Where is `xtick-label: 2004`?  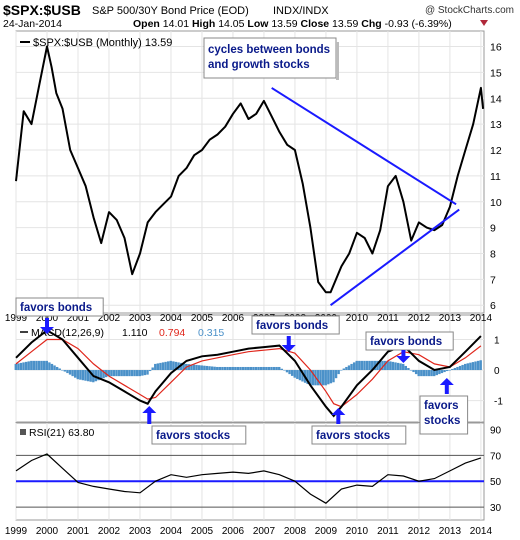
xtick-label: 2004 is located at coordinates (171, 531).